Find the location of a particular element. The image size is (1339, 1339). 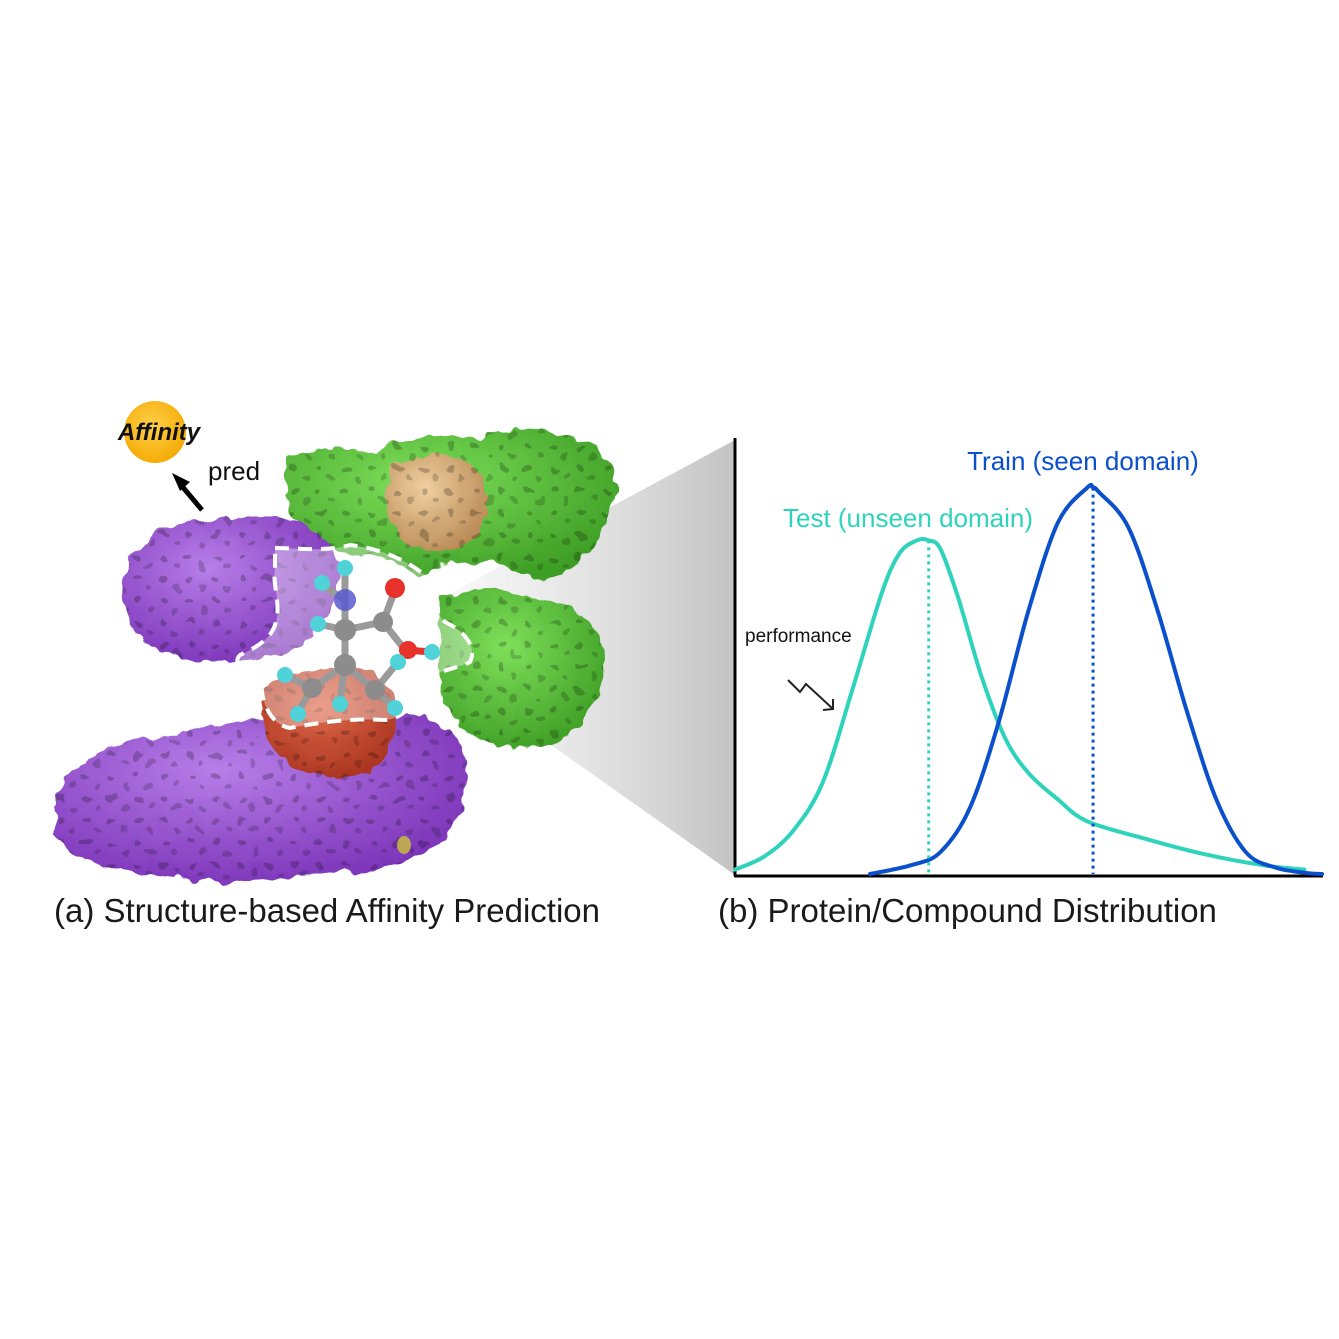

atom-nitrogen is located at coordinates (345, 600).